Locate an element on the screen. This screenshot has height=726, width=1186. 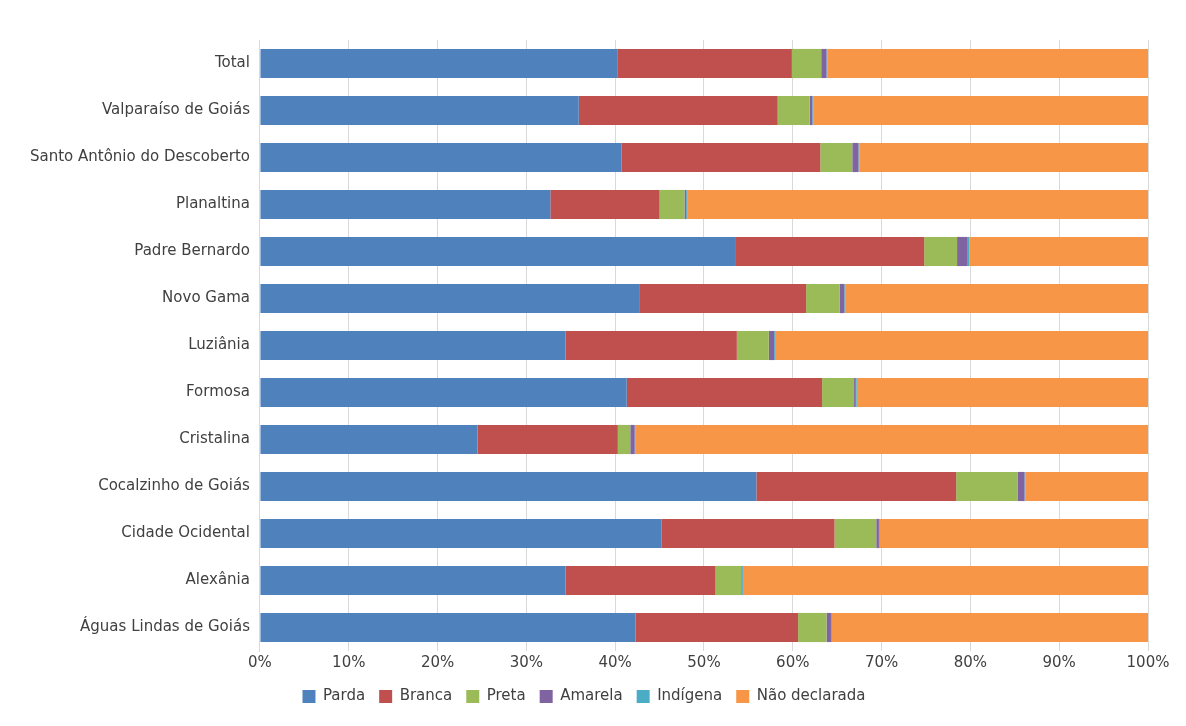
legend-label: Preta is located at coordinates (506, 695).